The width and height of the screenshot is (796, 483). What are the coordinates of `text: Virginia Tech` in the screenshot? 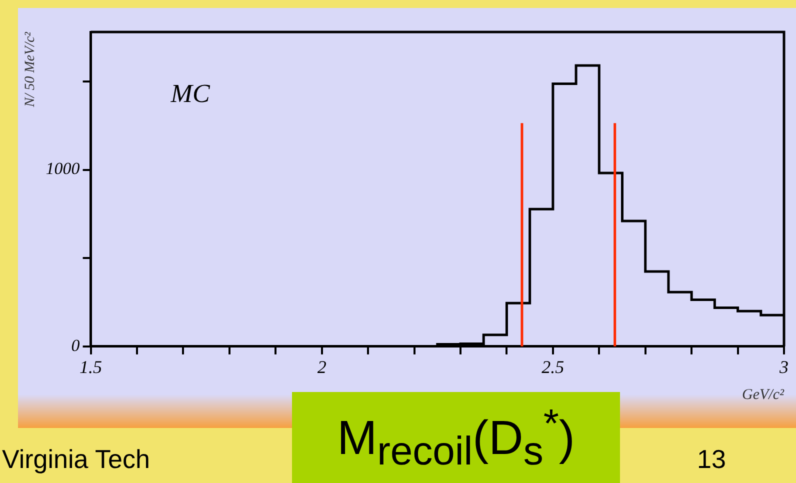 It's located at (76, 459).